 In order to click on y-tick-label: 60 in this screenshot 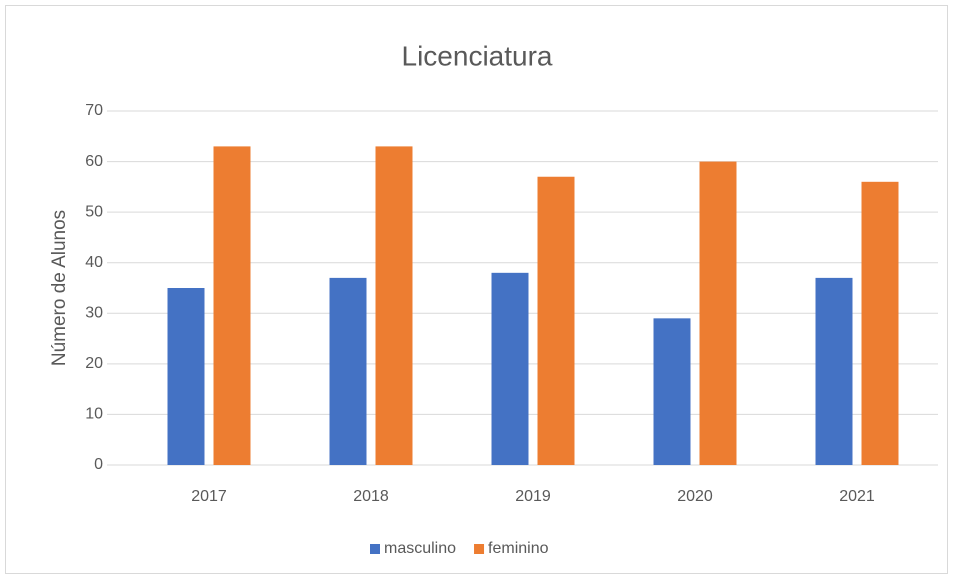, I will do `click(94, 161)`.